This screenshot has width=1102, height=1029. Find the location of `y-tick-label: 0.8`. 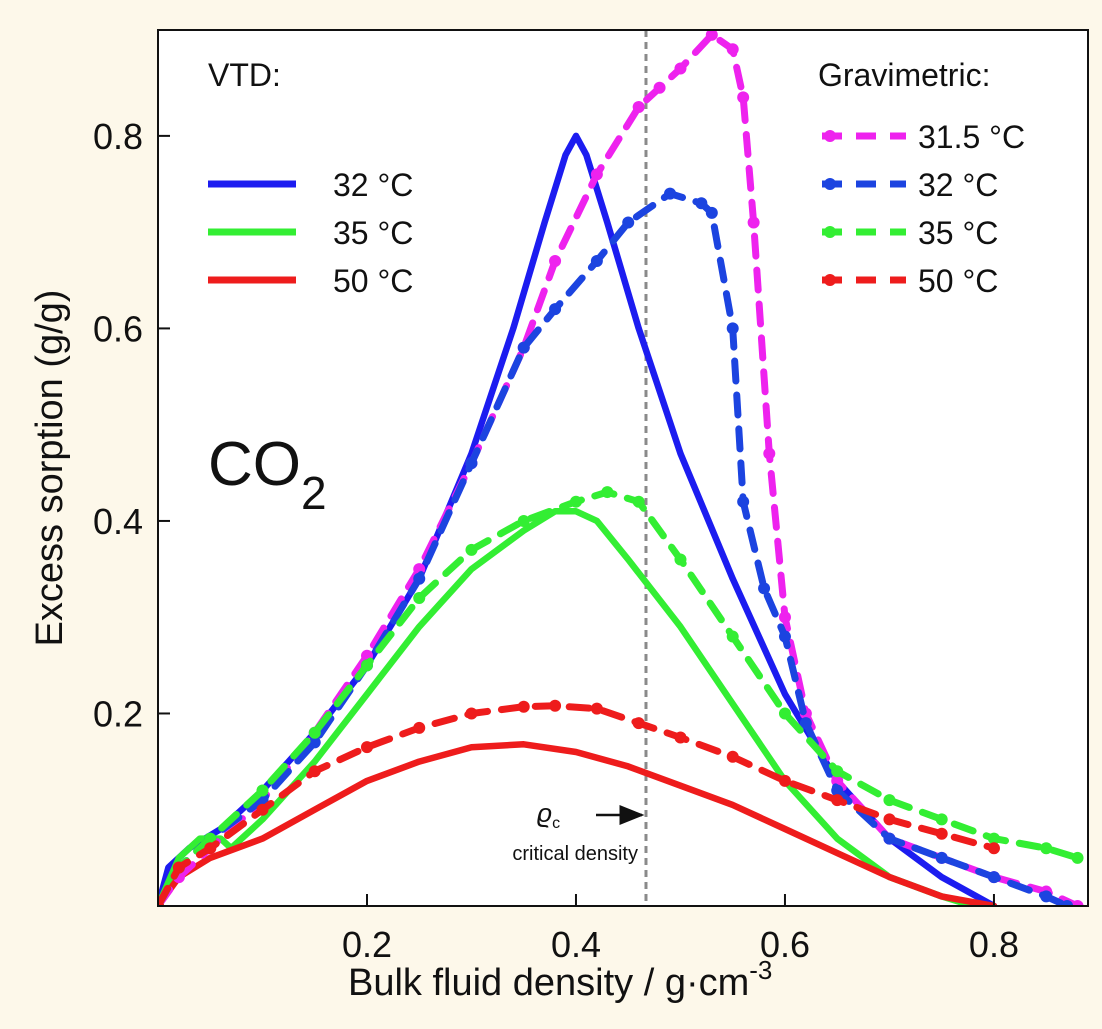

y-tick-label: 0.8 is located at coordinates (118, 136).